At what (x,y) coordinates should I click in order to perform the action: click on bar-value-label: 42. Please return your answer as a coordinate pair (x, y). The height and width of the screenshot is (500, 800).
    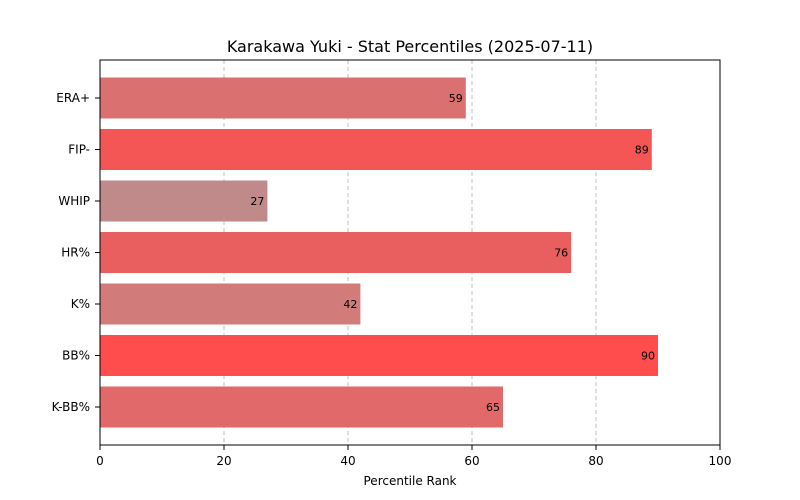
    Looking at the image, I should click on (350, 304).